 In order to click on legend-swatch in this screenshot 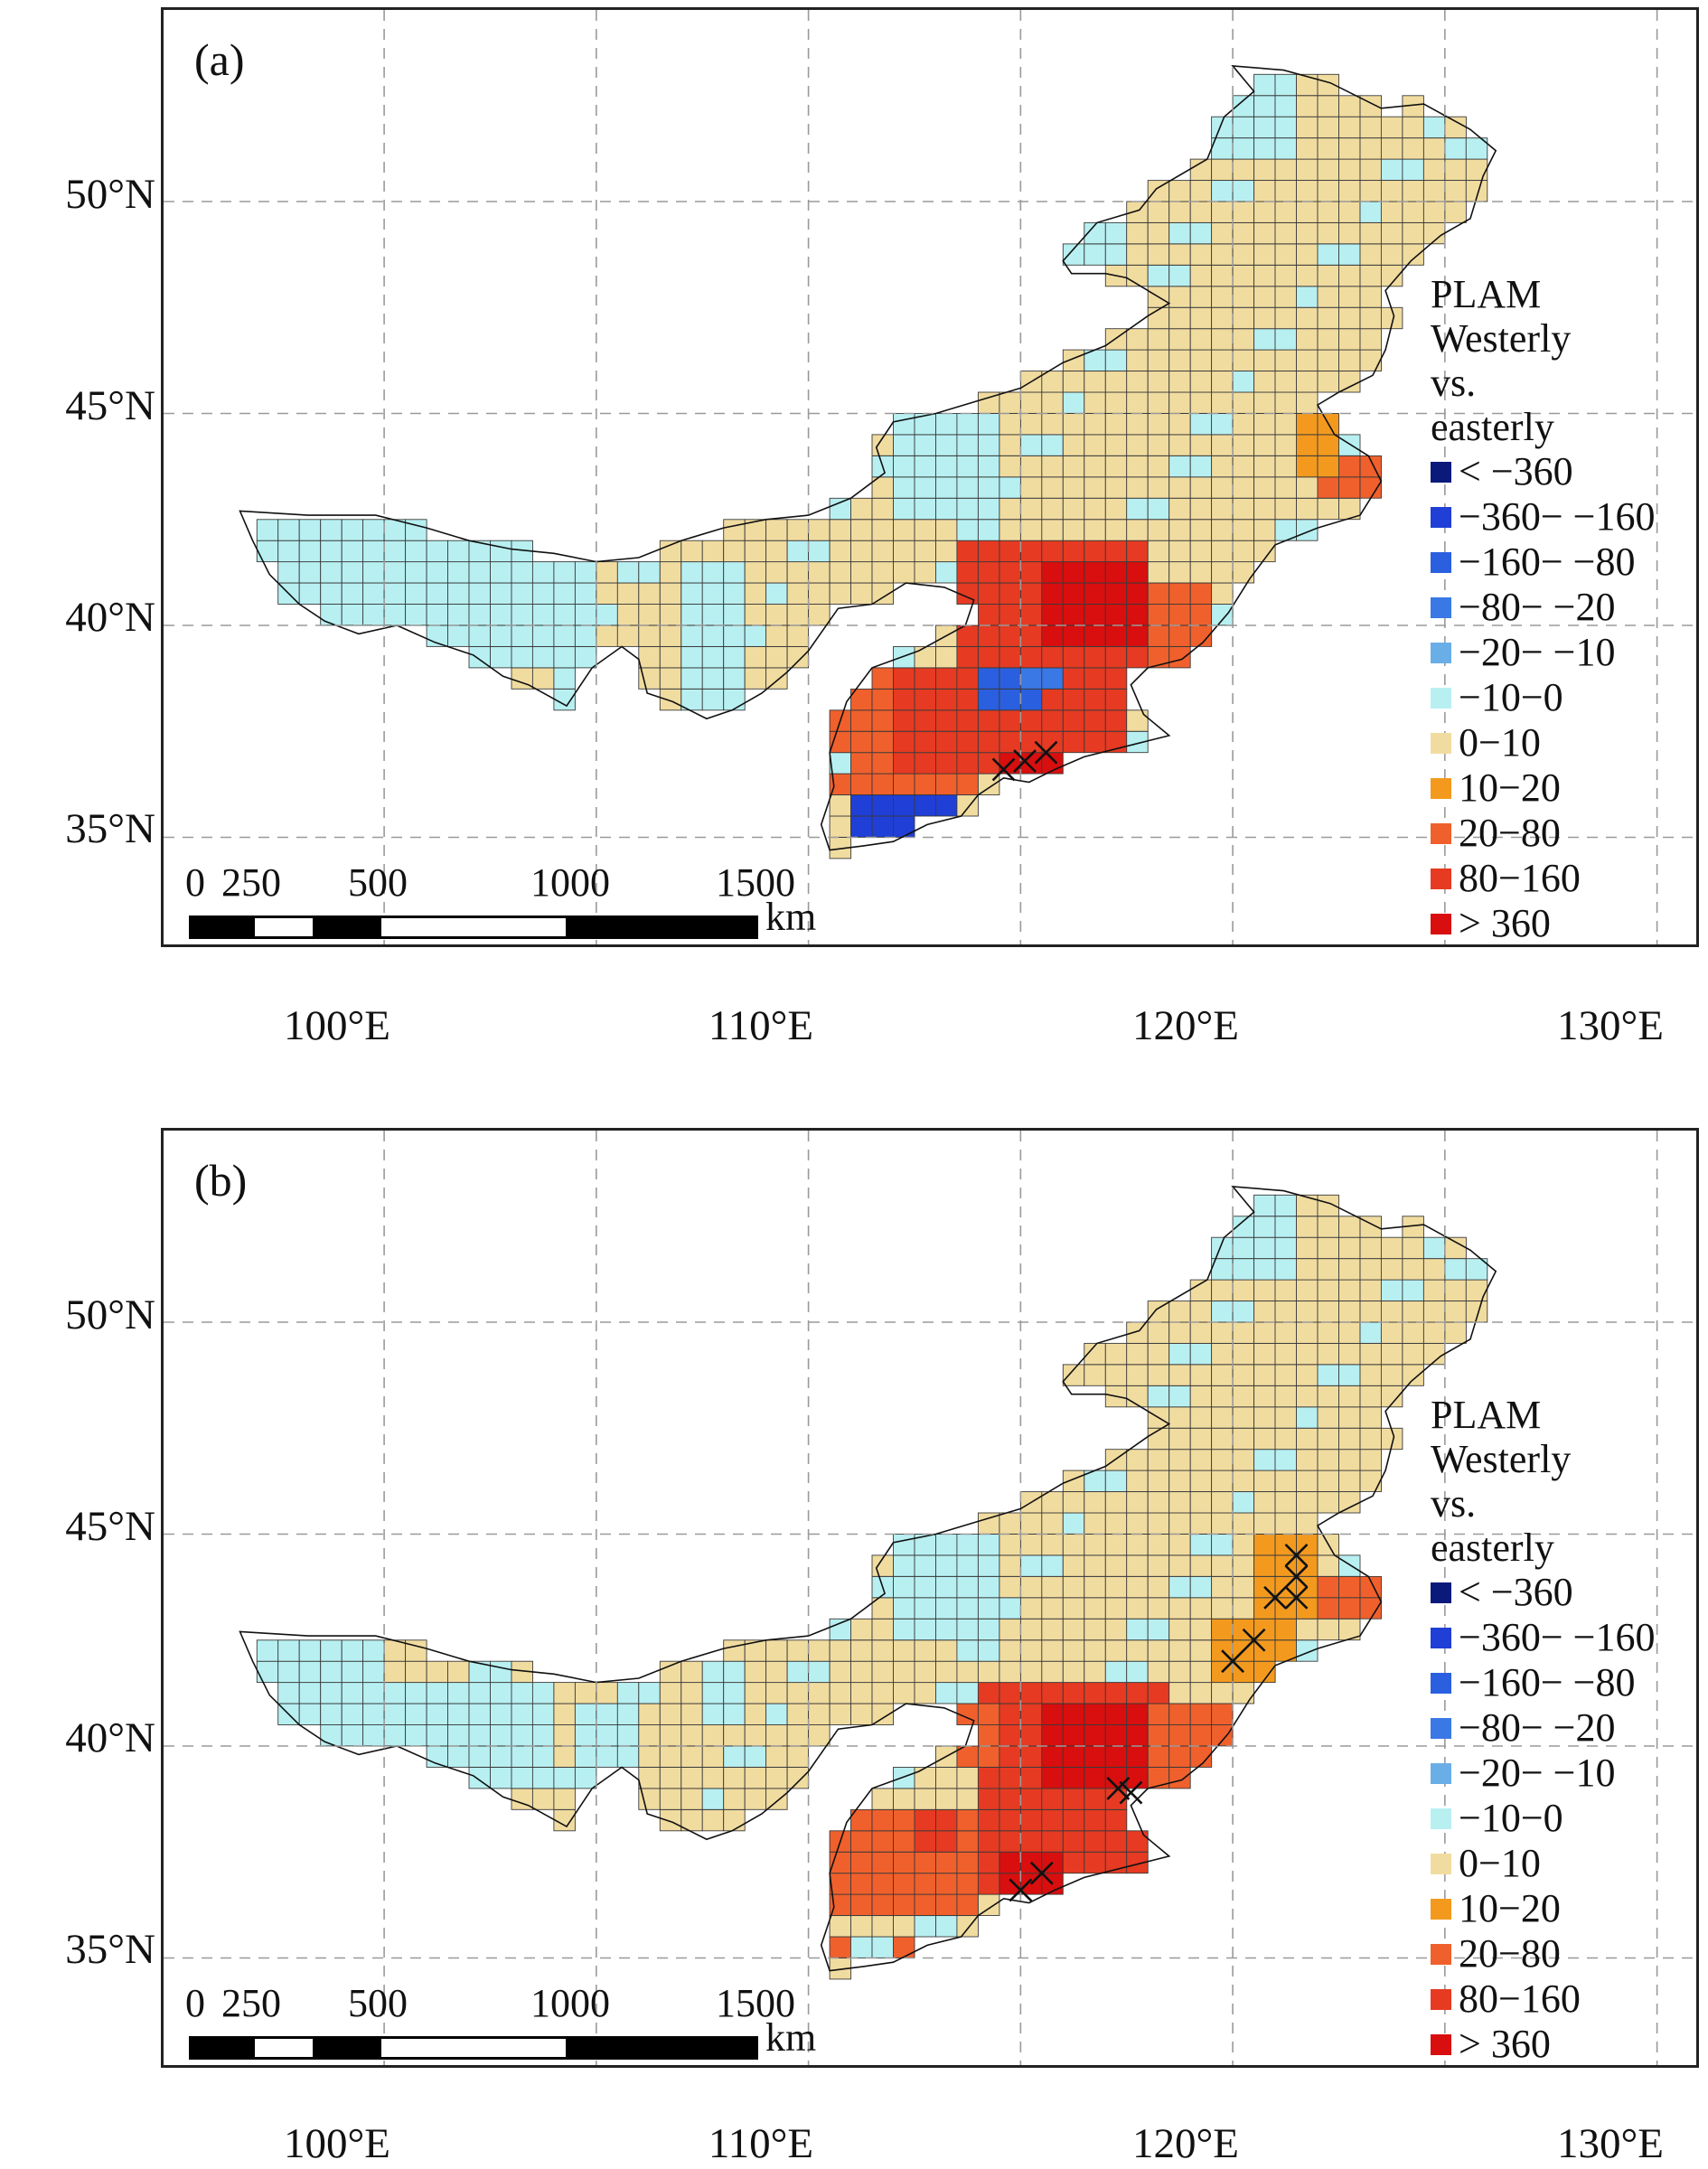, I will do `click(1441, 1638)`.